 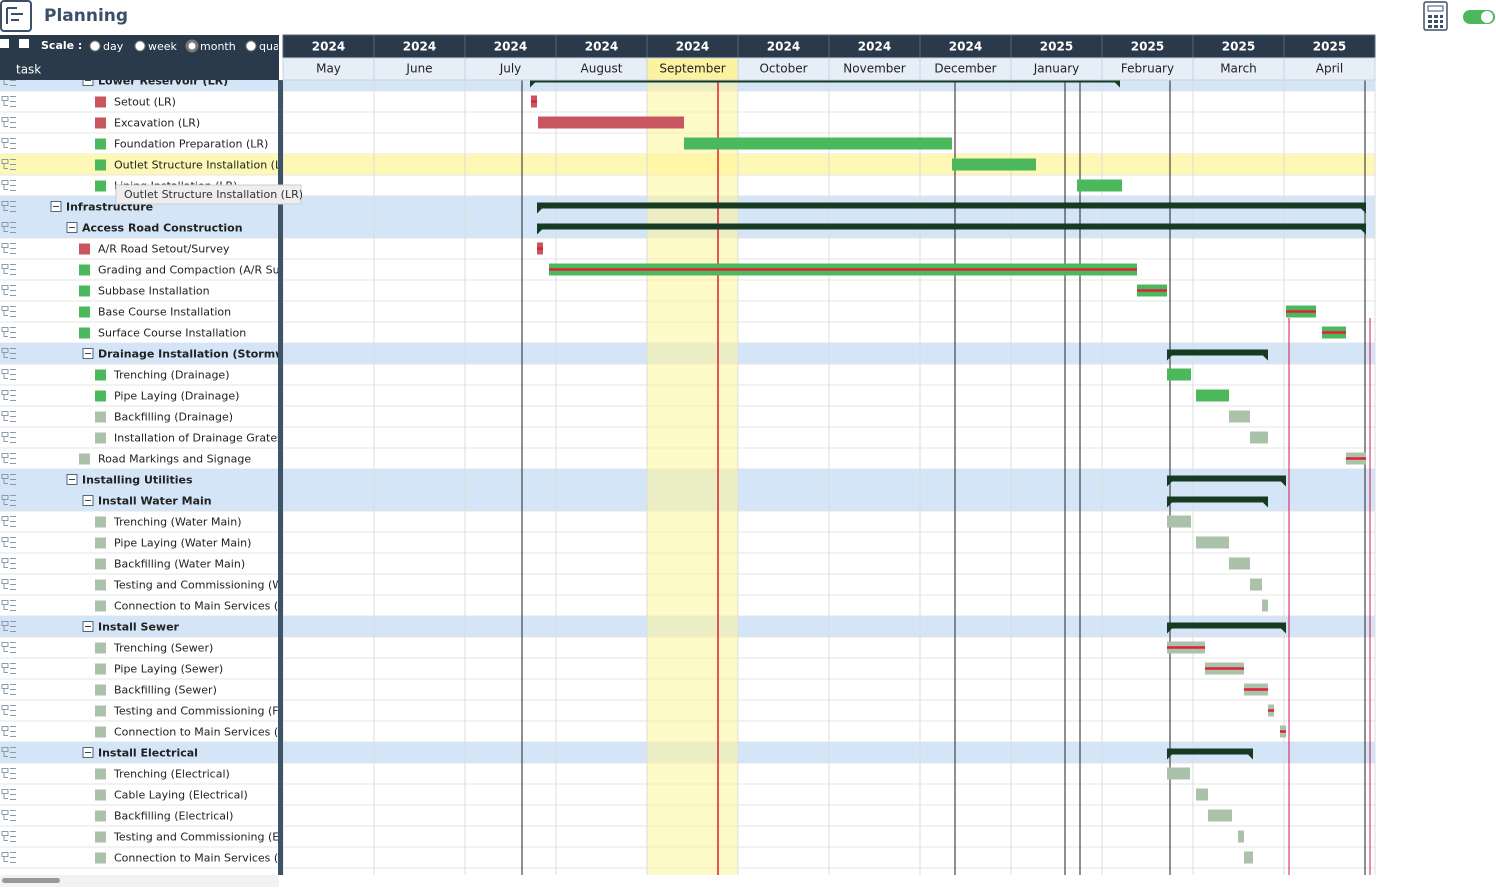 I want to click on group-name: Installing Utilities, so click(x=137, y=480).